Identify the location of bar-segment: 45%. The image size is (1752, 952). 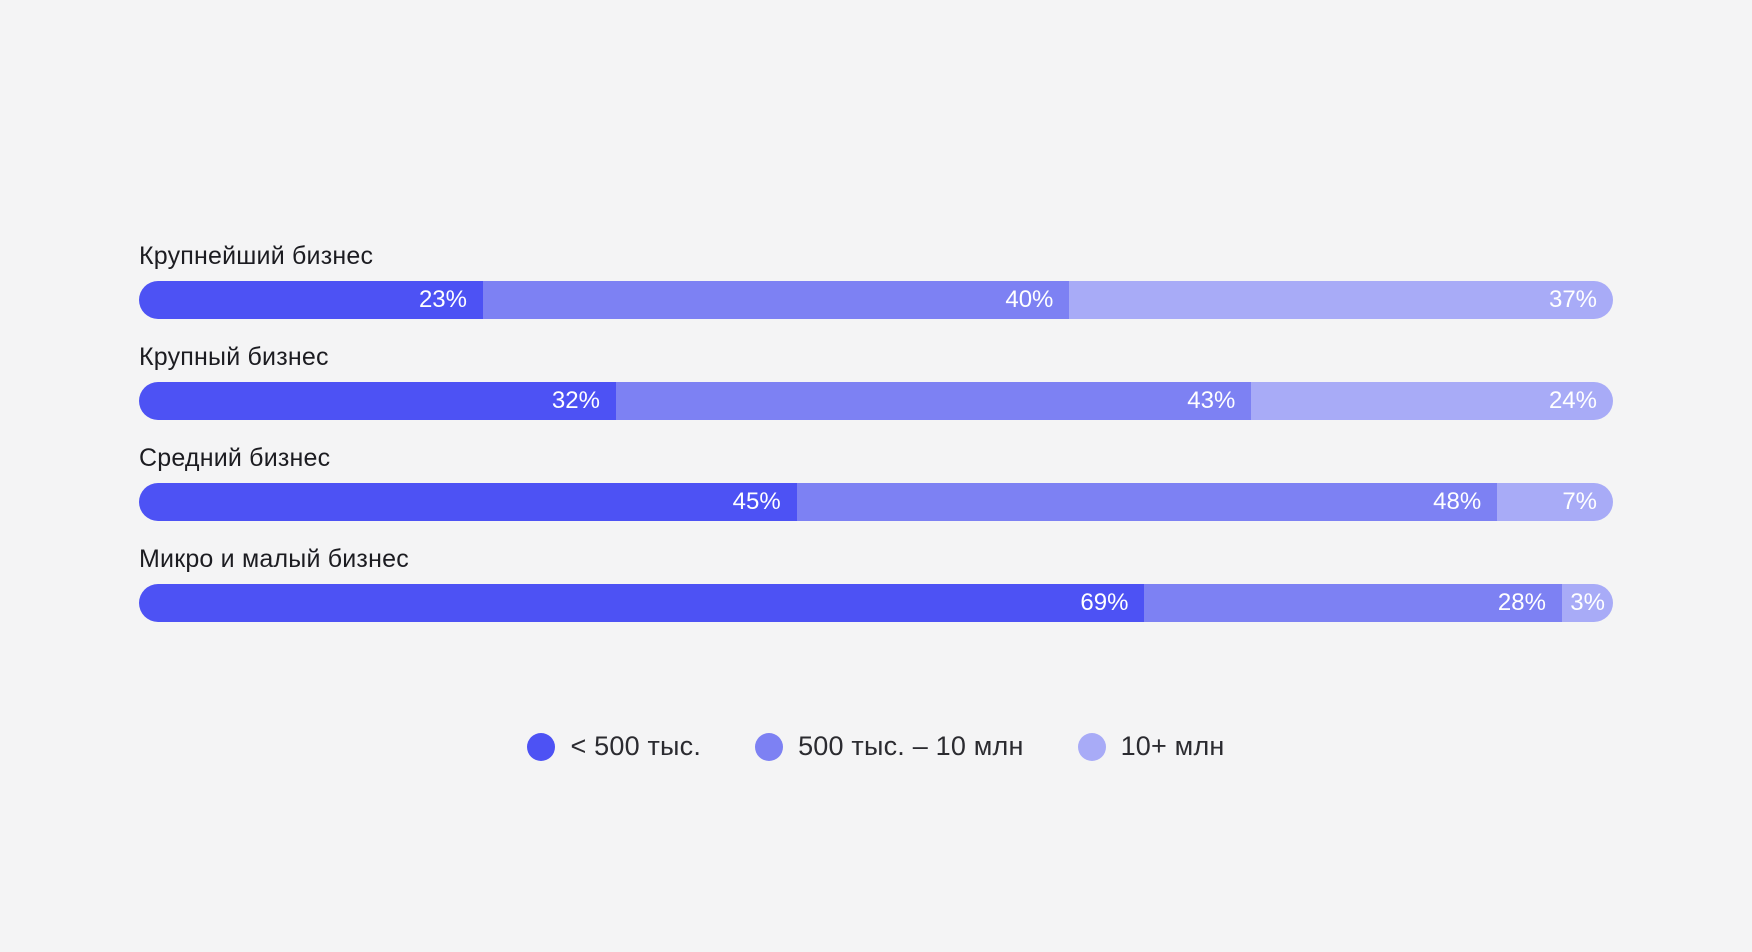
(468, 502).